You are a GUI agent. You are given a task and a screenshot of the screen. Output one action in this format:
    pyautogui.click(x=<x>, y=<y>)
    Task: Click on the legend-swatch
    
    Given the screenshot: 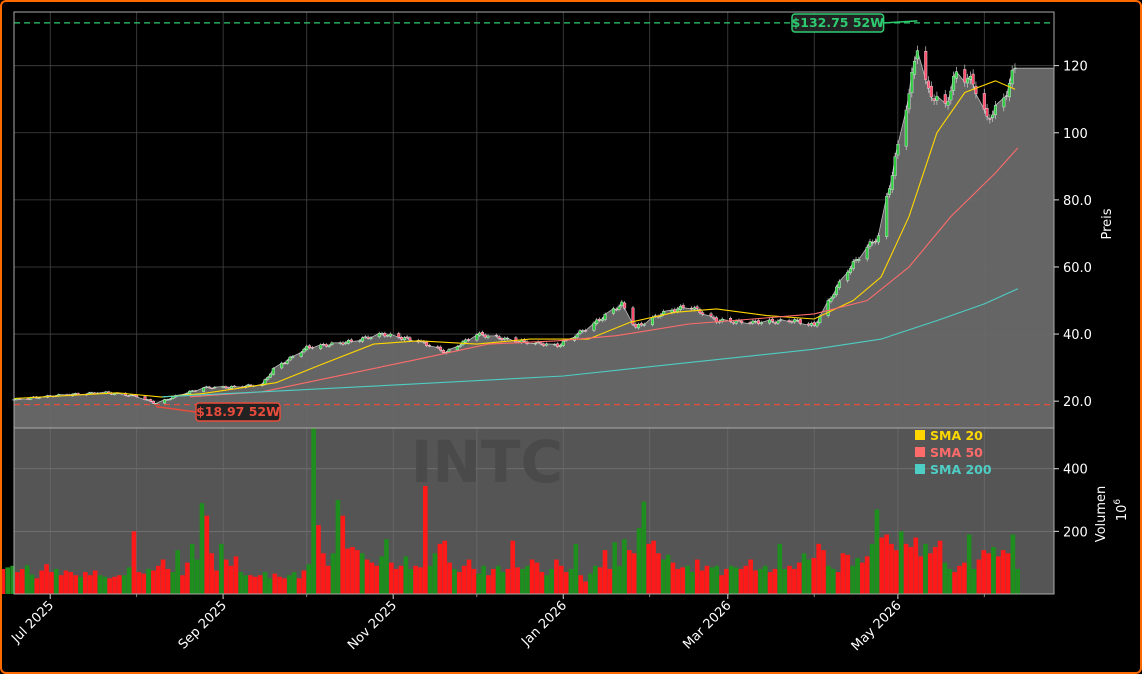 What is the action you would take?
    pyautogui.click(x=920, y=452)
    